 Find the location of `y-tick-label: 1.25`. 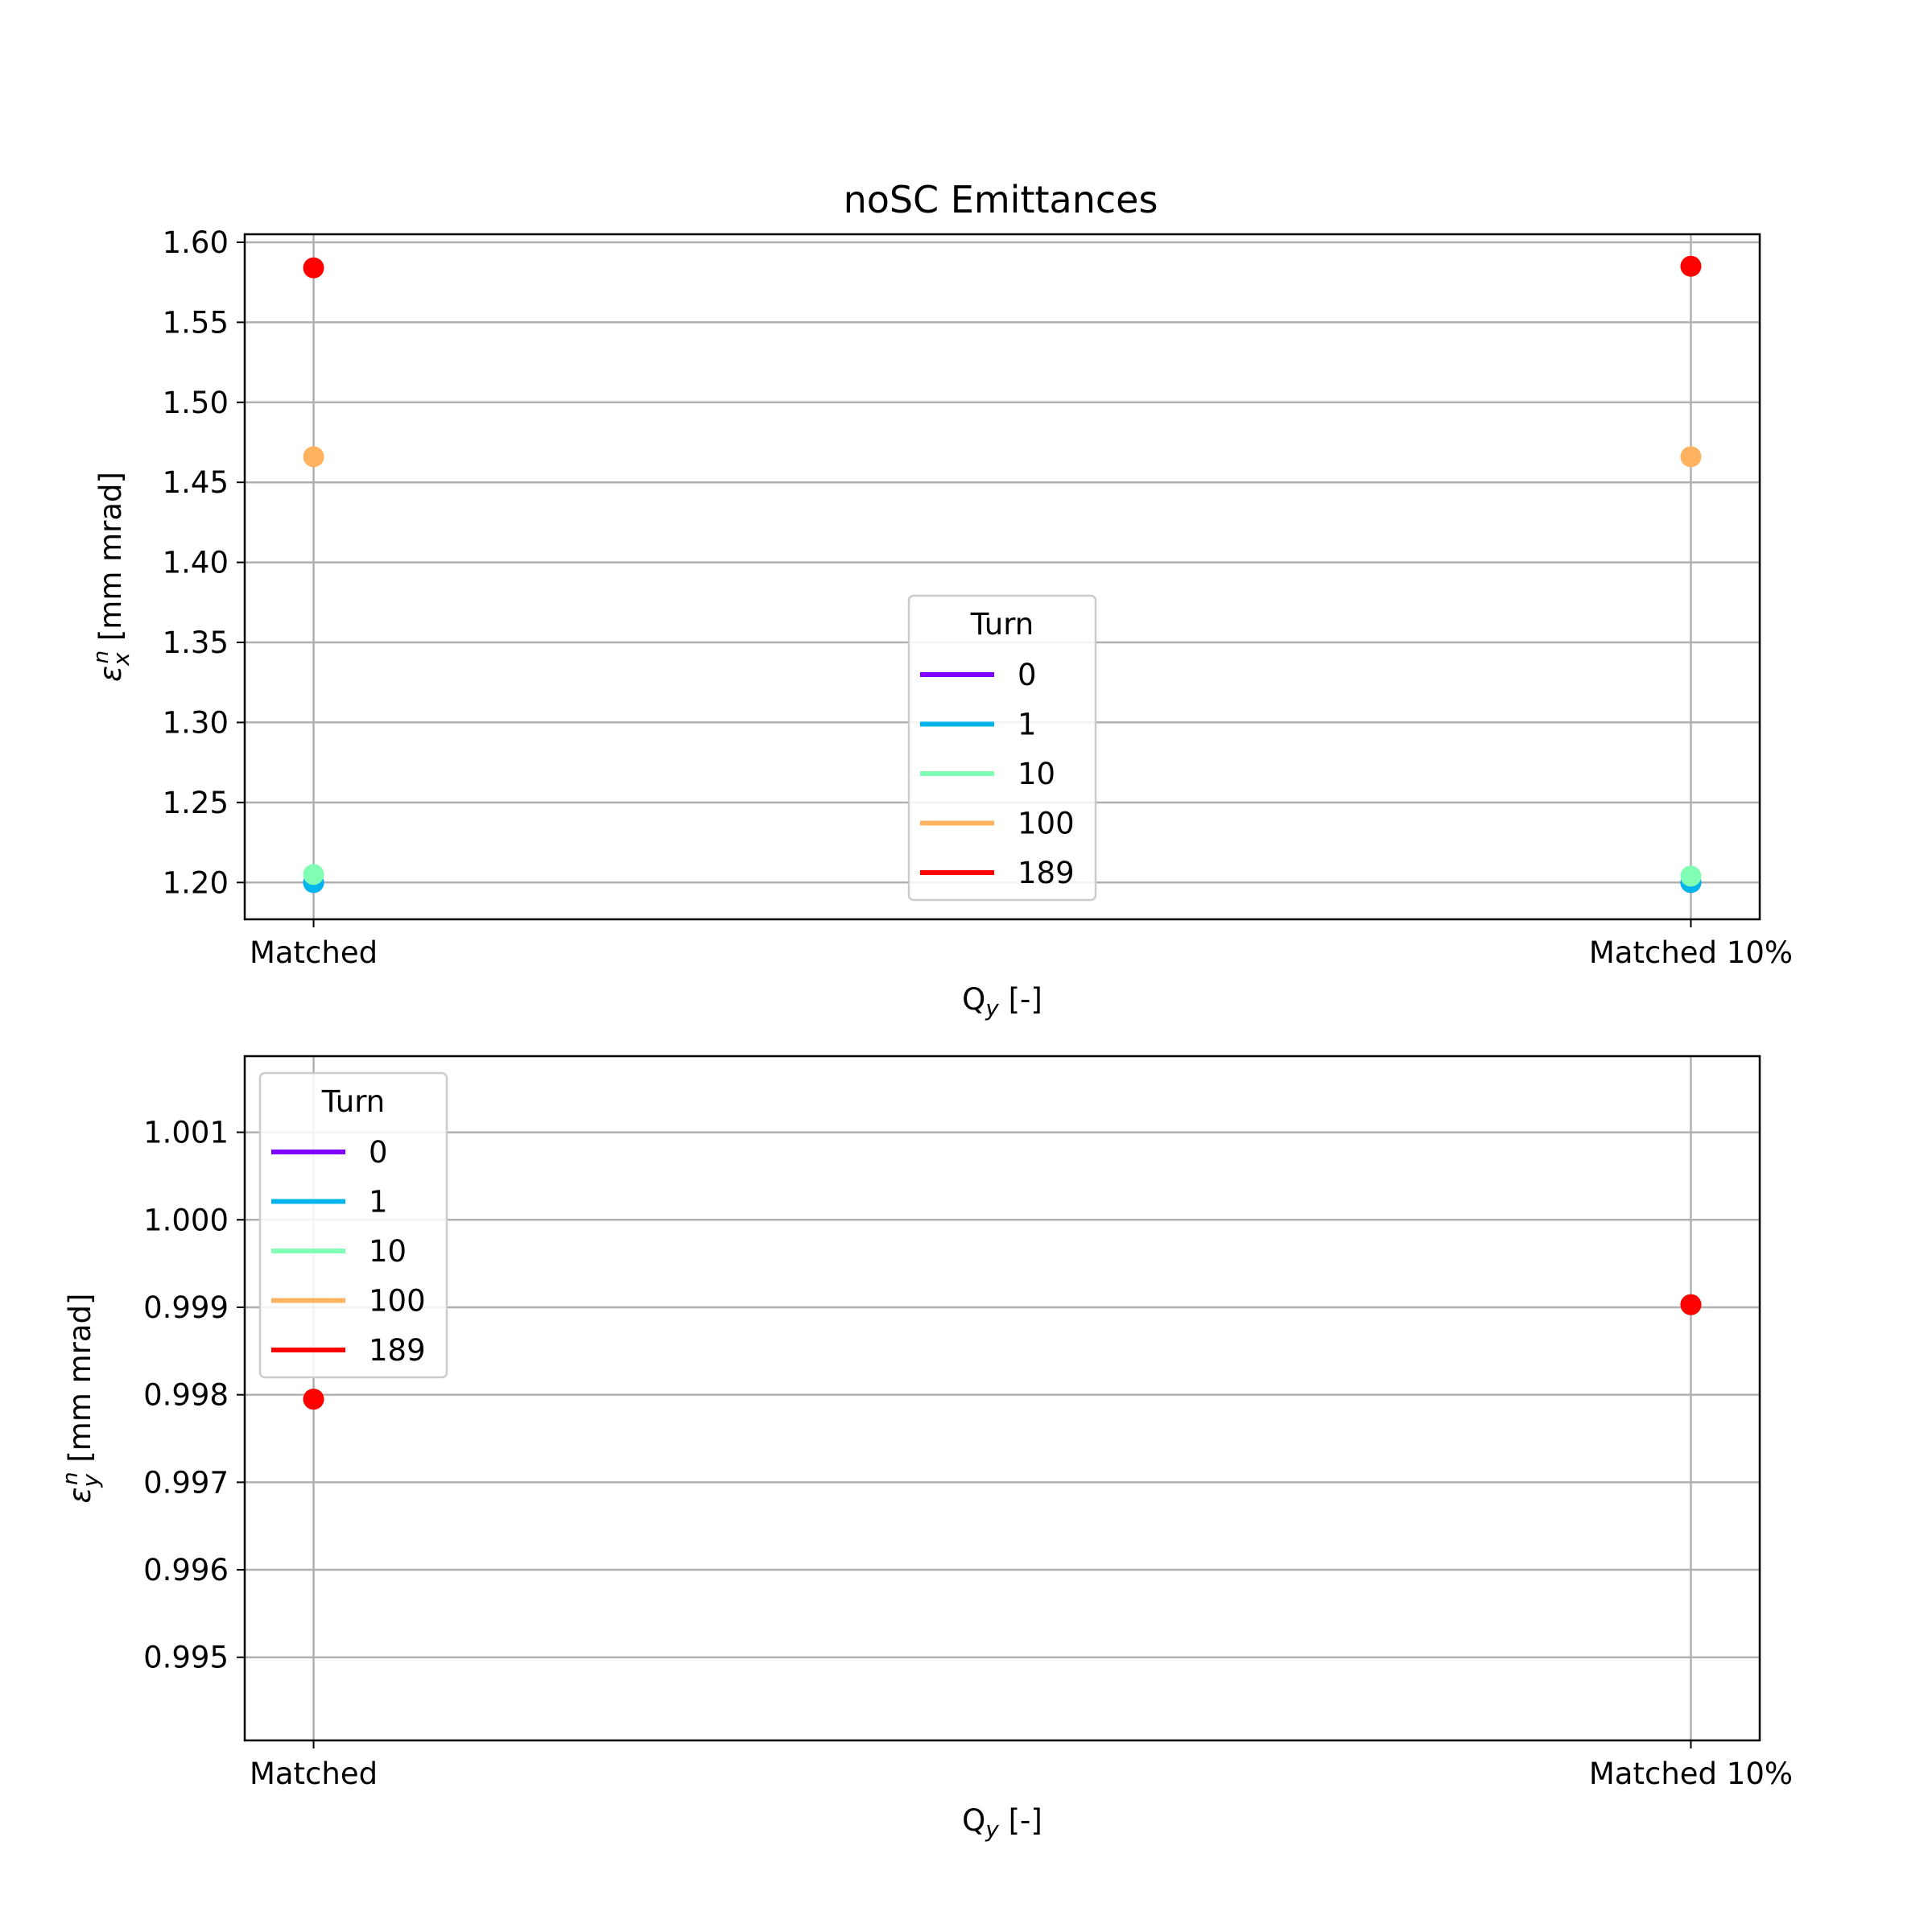

y-tick-label: 1.25 is located at coordinates (196, 803).